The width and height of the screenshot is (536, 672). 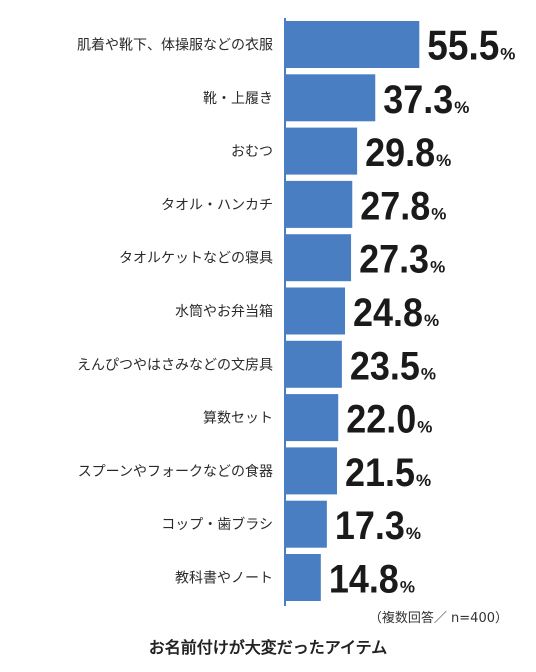 I want to click on value-label: 37.3%, so click(x=426, y=100).